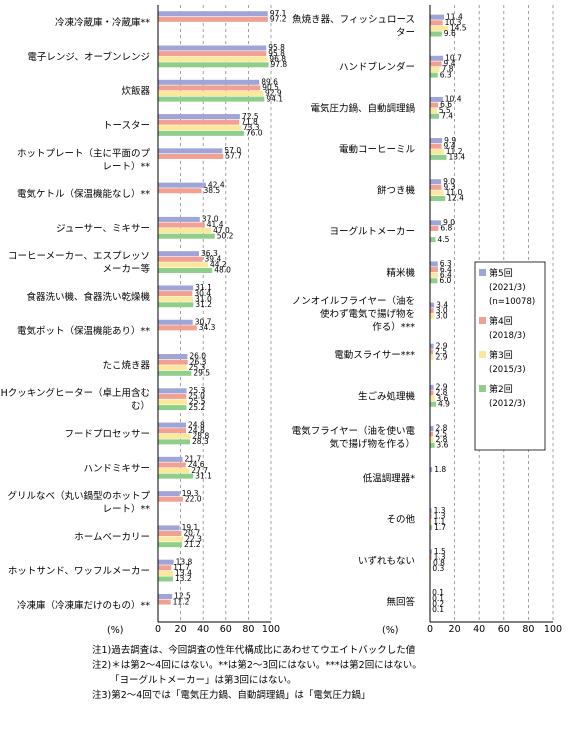 Image resolution: width=579 pixels, height=730 pixels. I want to click on data-label: 24.8, so click(196, 424).